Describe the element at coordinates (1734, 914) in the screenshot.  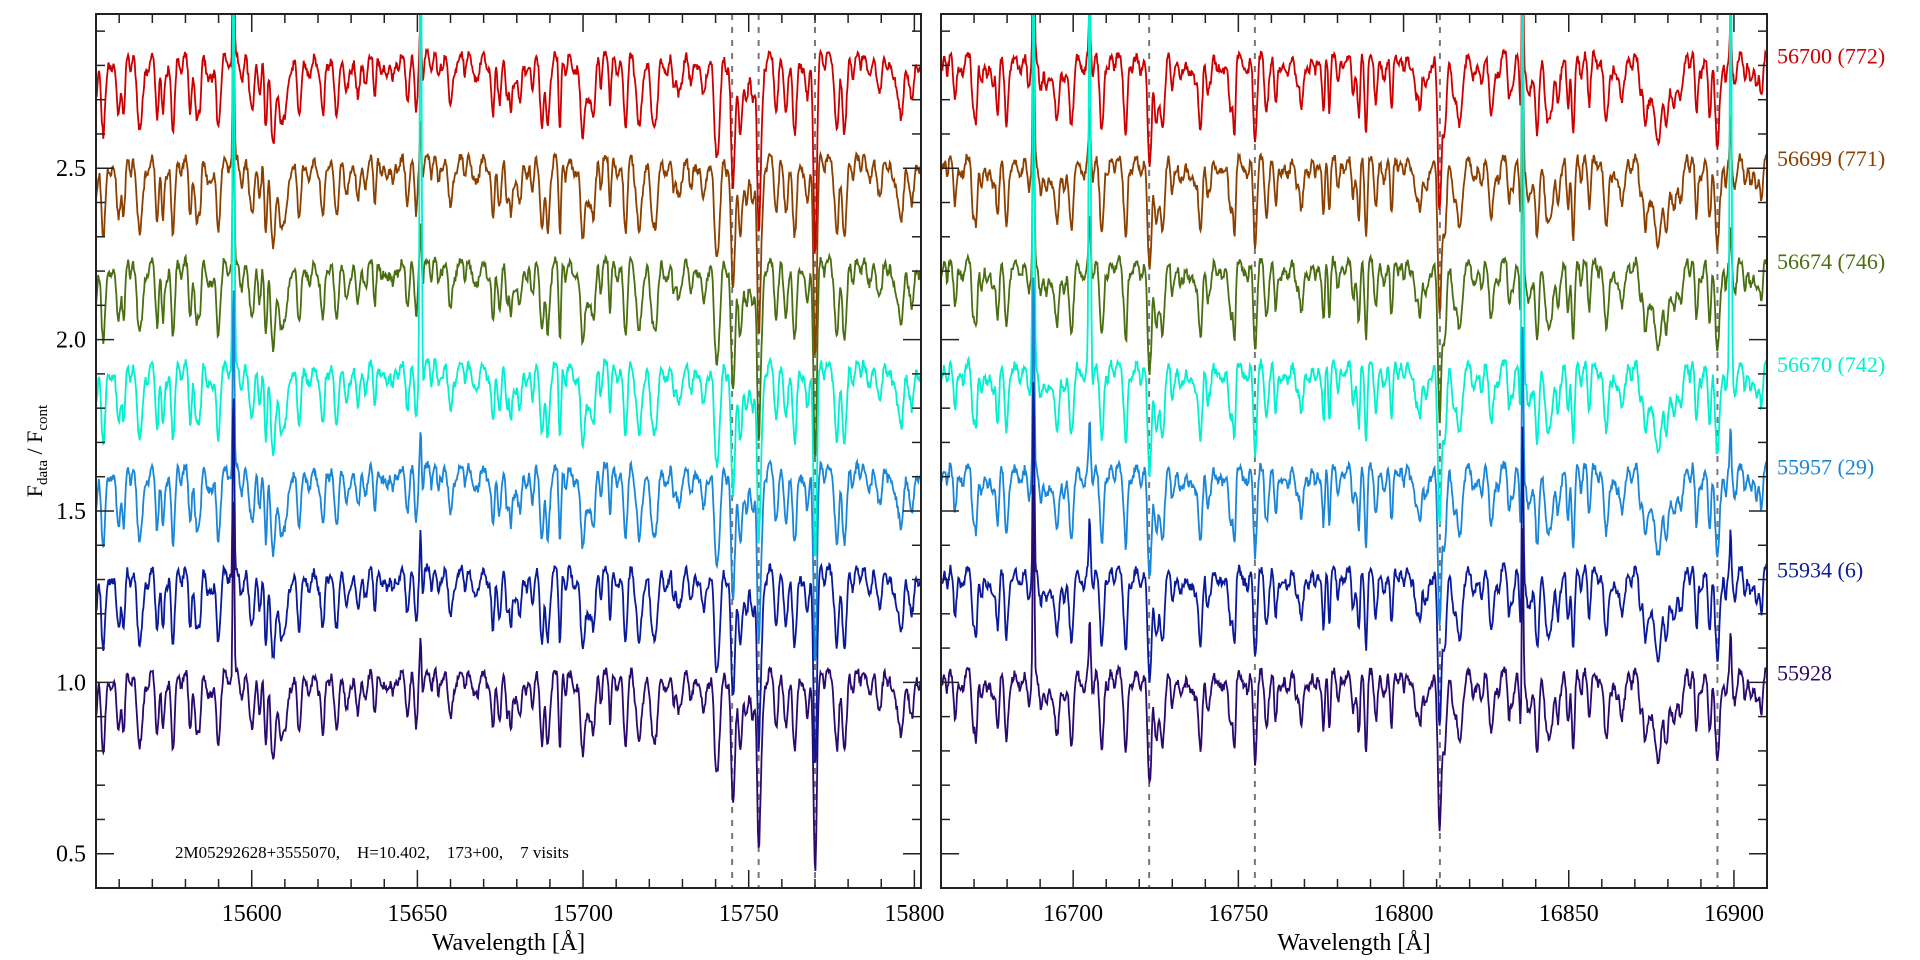
I see `x-tick-label: 16900` at that location.